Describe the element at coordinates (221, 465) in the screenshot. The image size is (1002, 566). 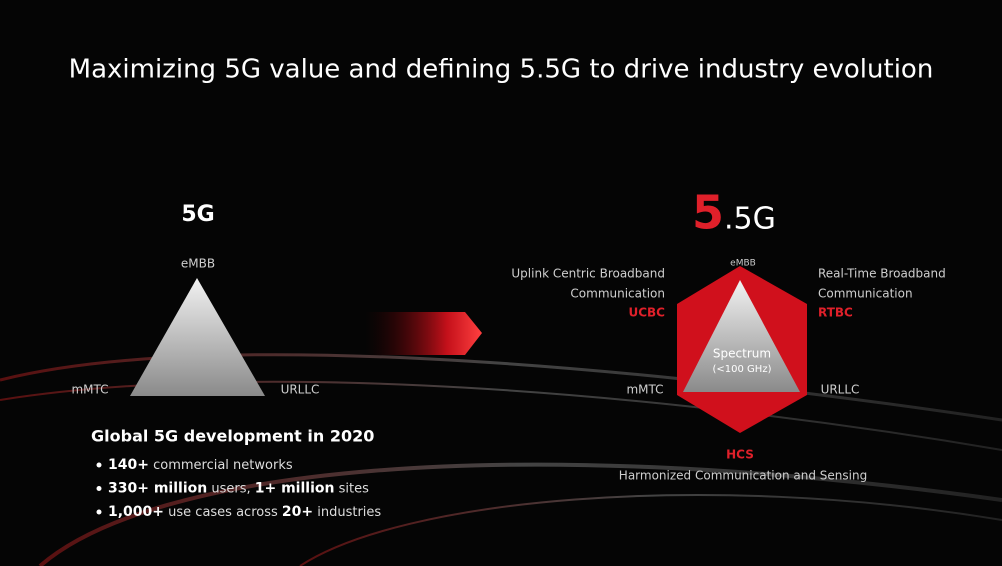
I see `stats-segment: commercial networks` at that location.